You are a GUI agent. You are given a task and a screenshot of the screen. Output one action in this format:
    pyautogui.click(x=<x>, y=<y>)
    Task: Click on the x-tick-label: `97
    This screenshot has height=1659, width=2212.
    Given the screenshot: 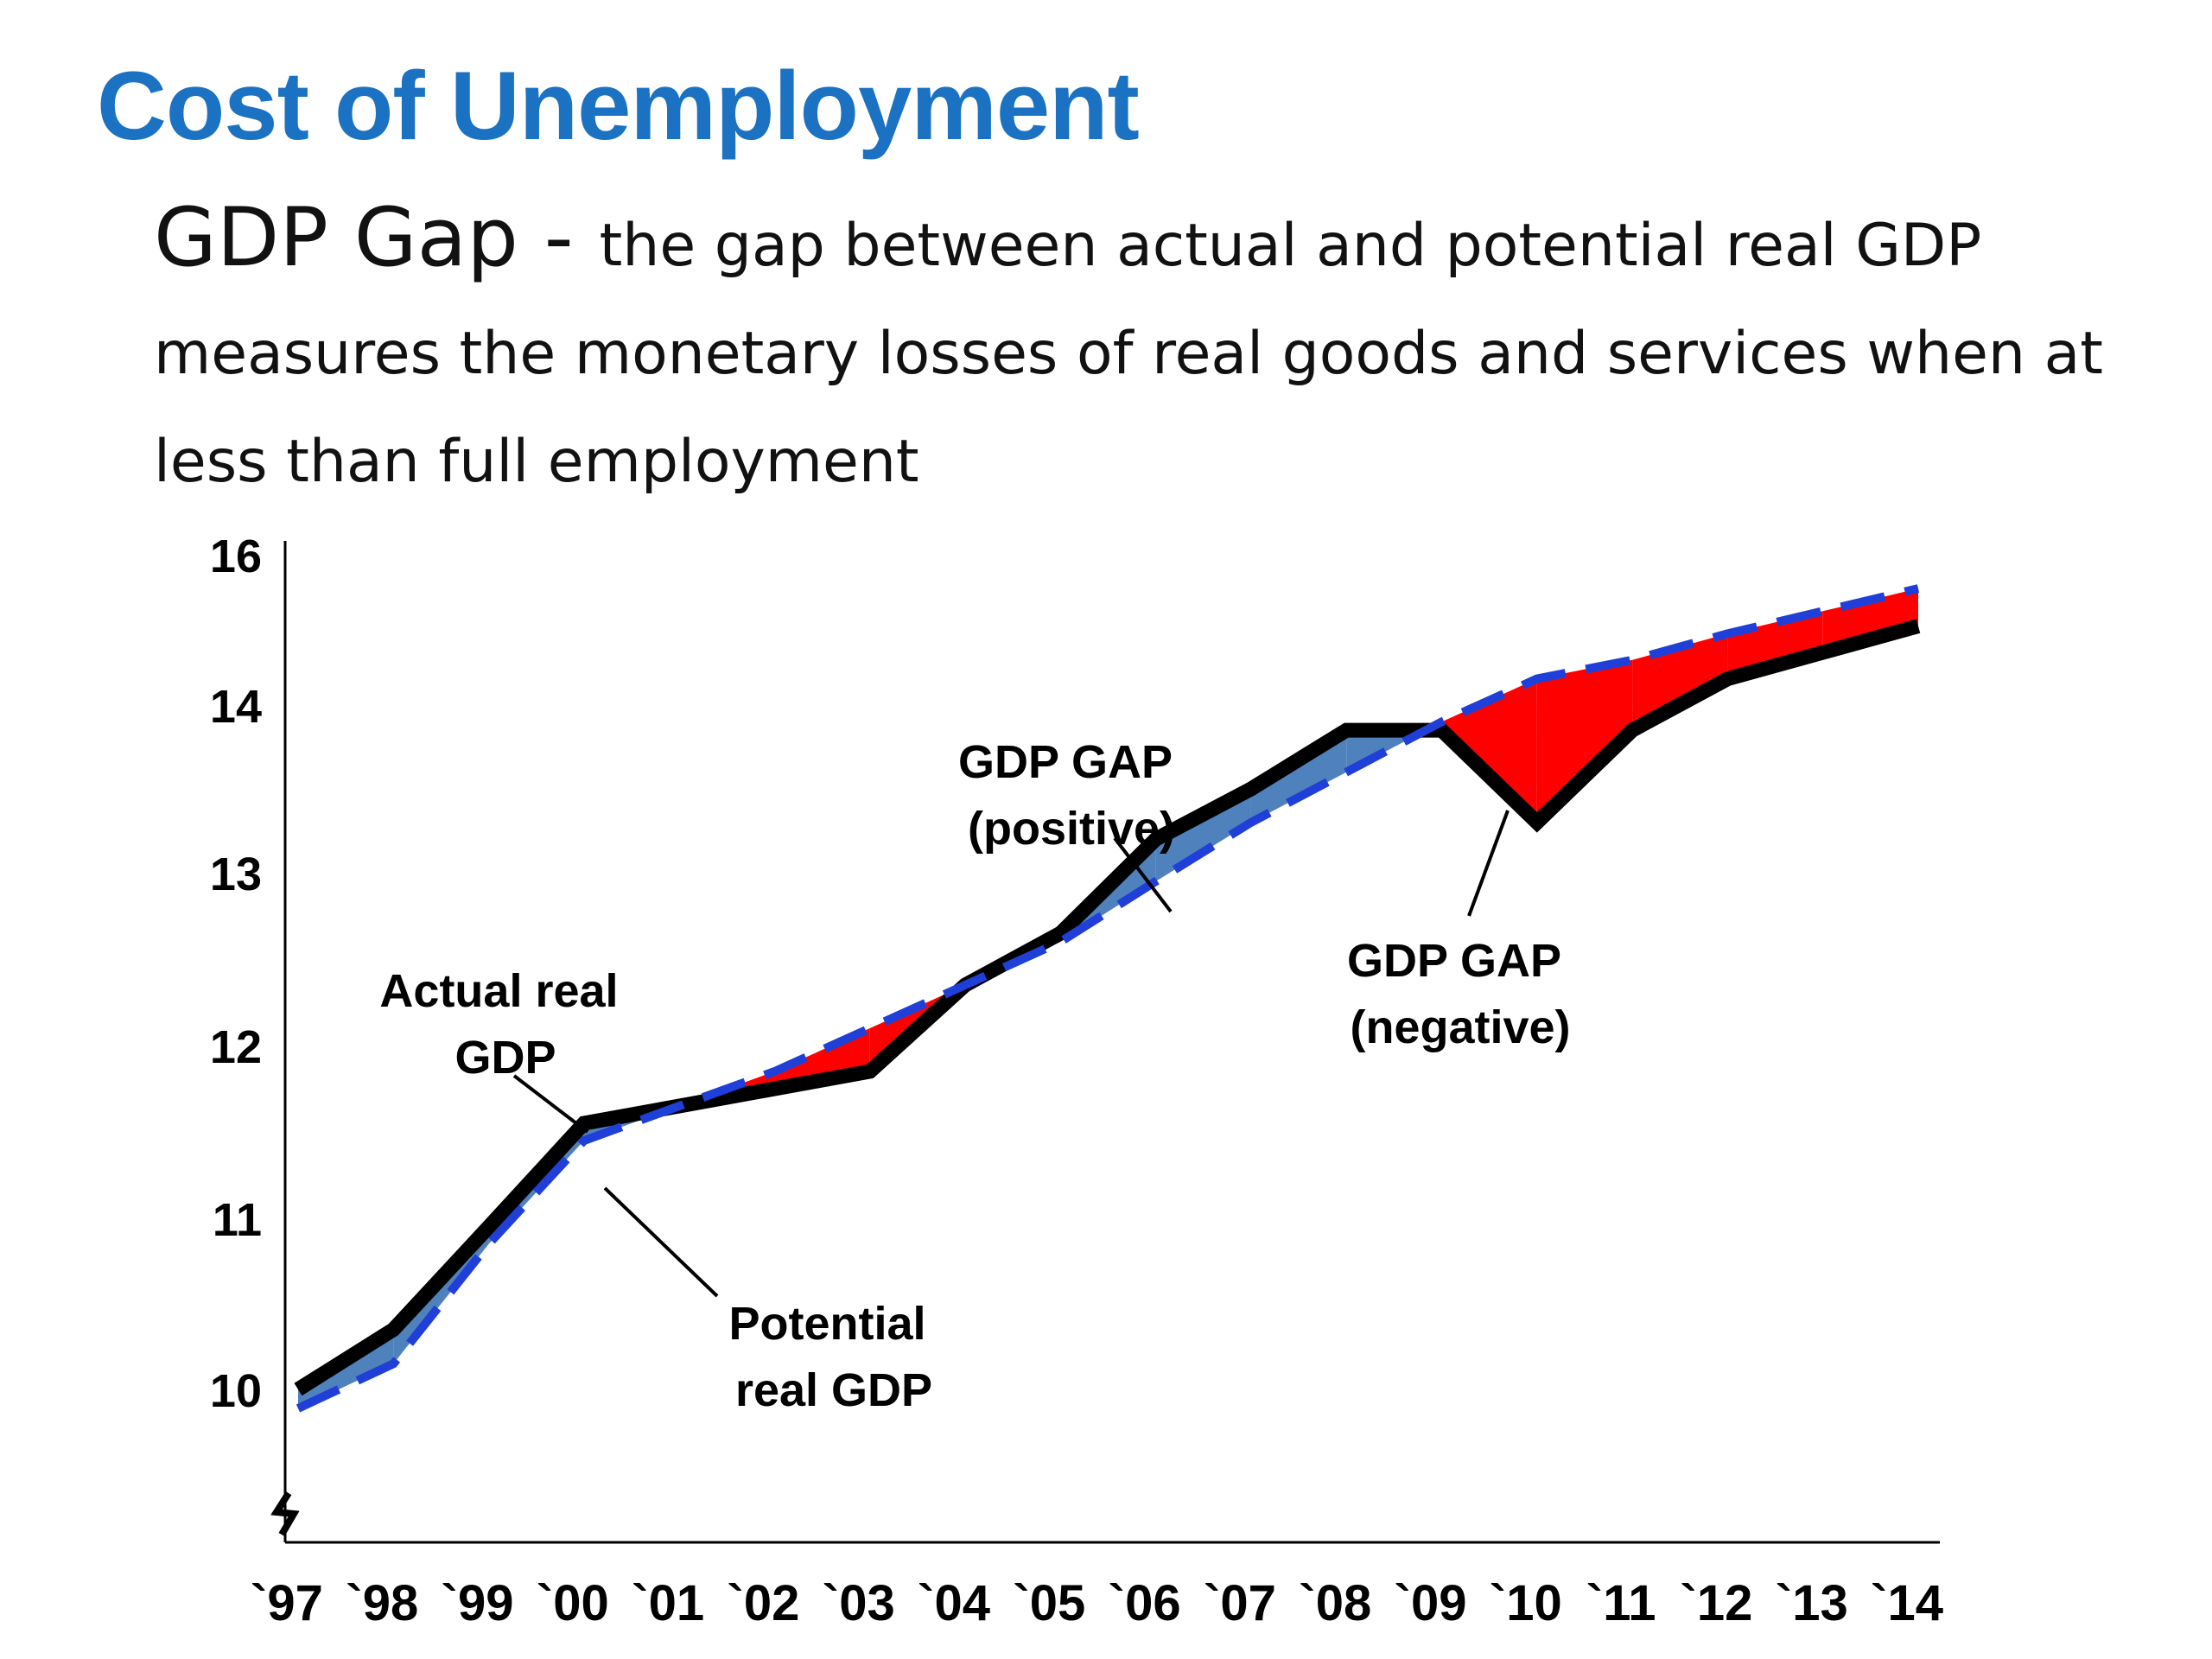 What is the action you would take?
    pyautogui.click(x=287, y=1603)
    